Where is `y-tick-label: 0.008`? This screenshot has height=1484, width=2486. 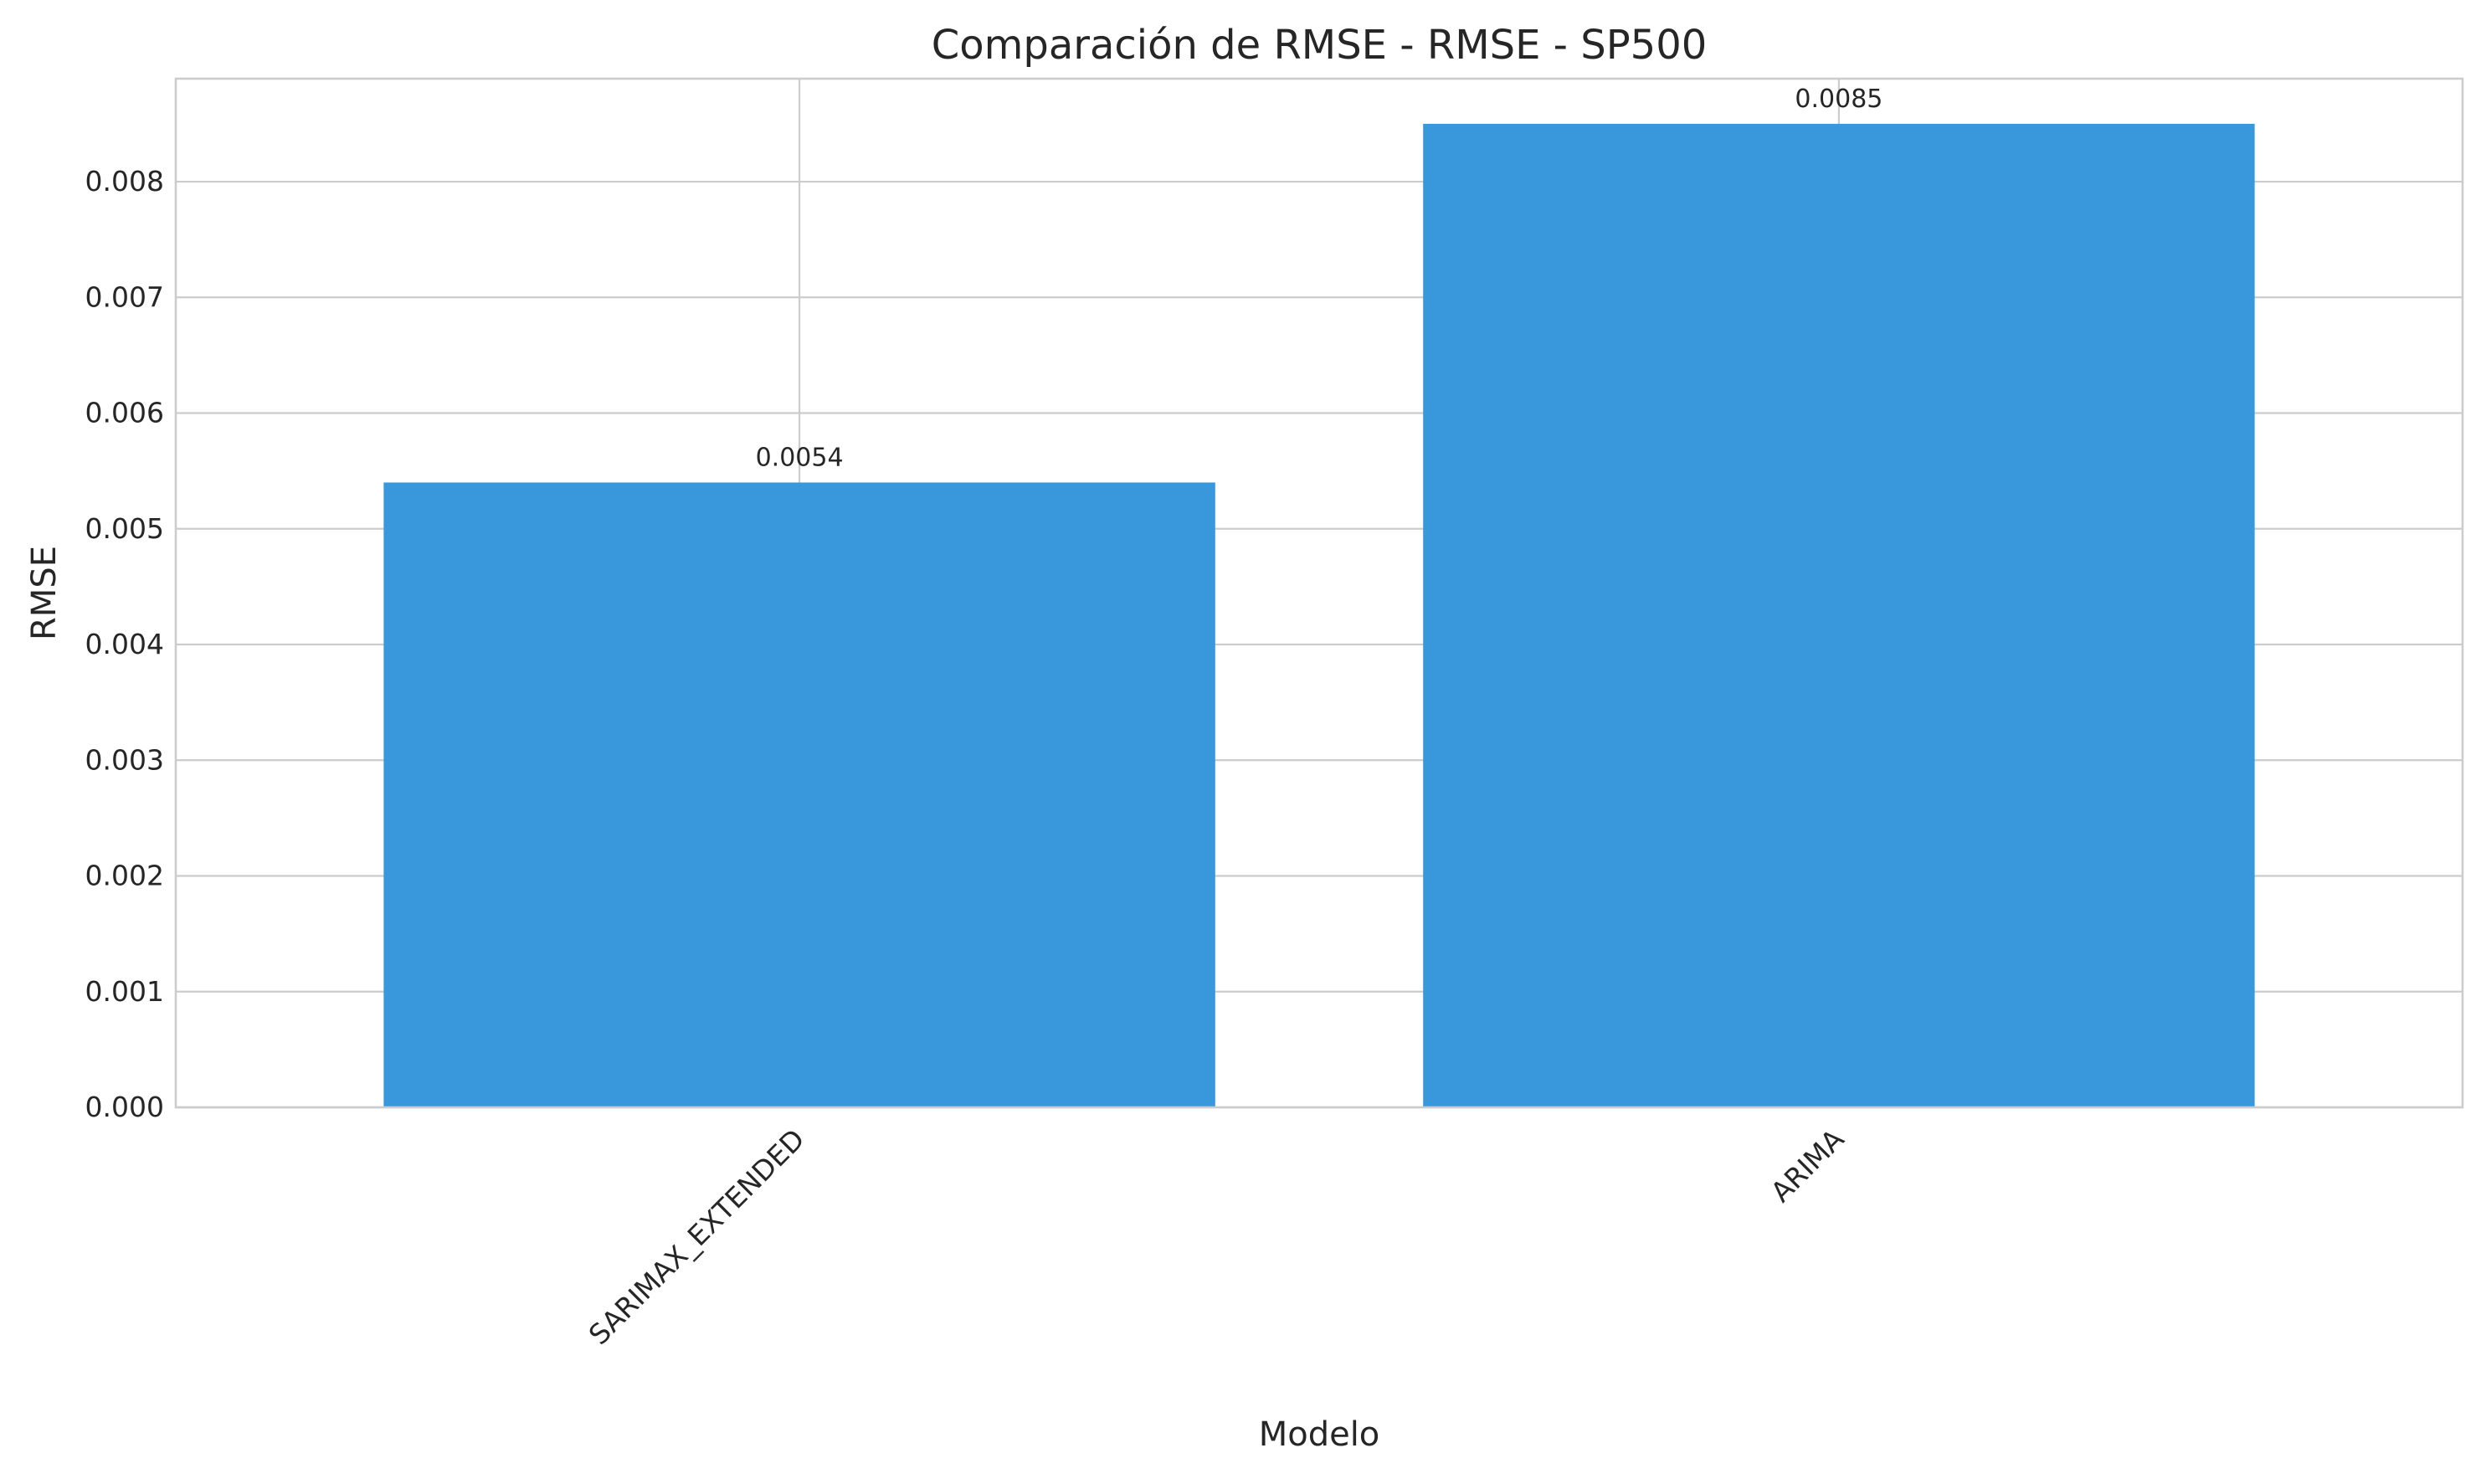 y-tick-label: 0.008 is located at coordinates (124, 182).